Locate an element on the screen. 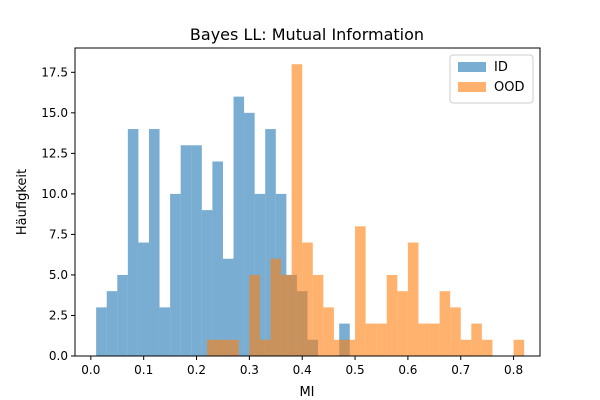 The height and width of the screenshot is (400, 600). y-tick-label: 12.5 is located at coordinates (54, 153).